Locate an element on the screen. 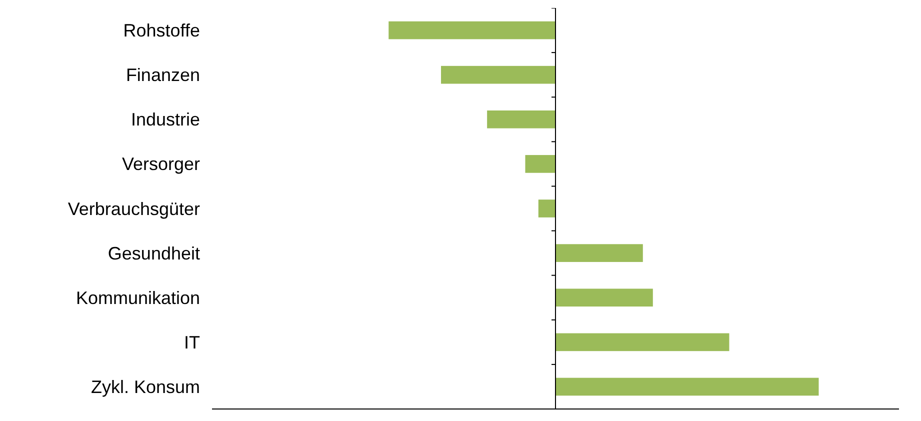 This screenshot has width=921, height=421. y-tick-label: Finanzen is located at coordinates (163, 75).